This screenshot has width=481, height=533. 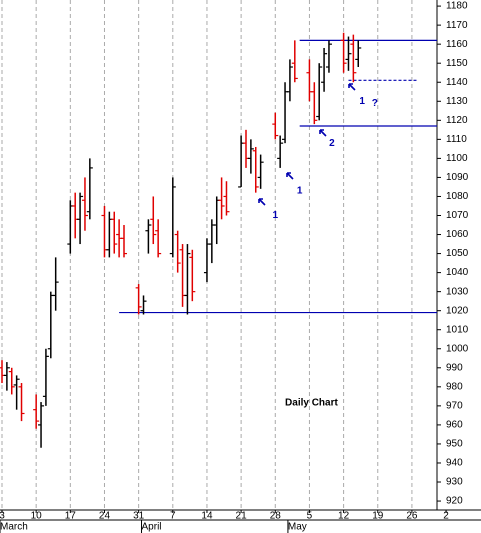 I want to click on x-tick-label: 28, so click(x=276, y=516).